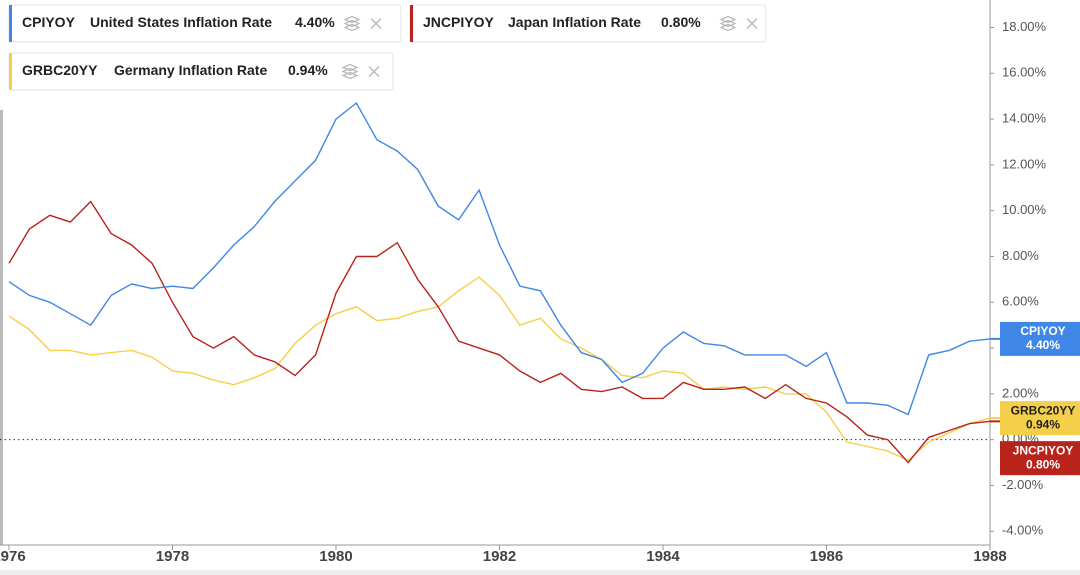 The width and height of the screenshot is (1080, 575). I want to click on legend-value: 4.40%, so click(315, 22).